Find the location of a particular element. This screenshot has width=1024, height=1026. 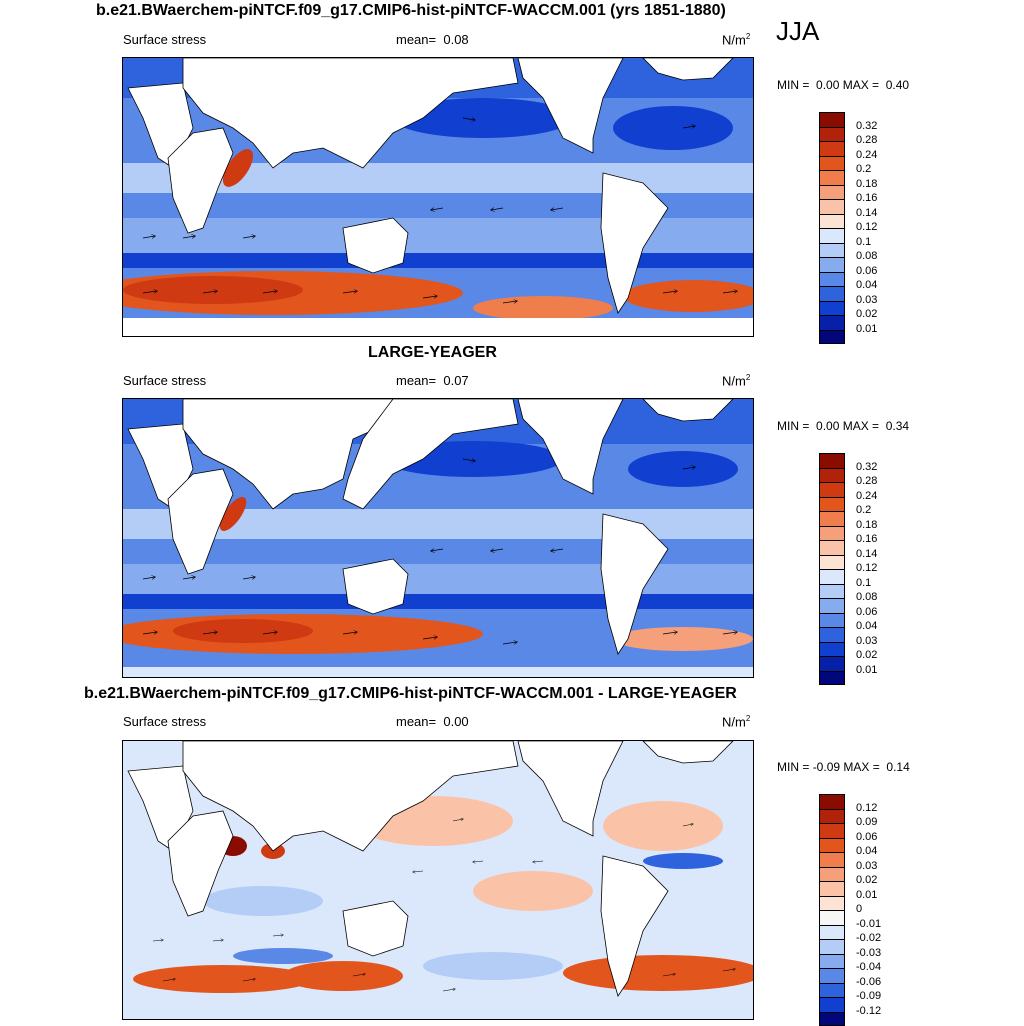

panel-3-colorbar is located at coordinates (832, 910).